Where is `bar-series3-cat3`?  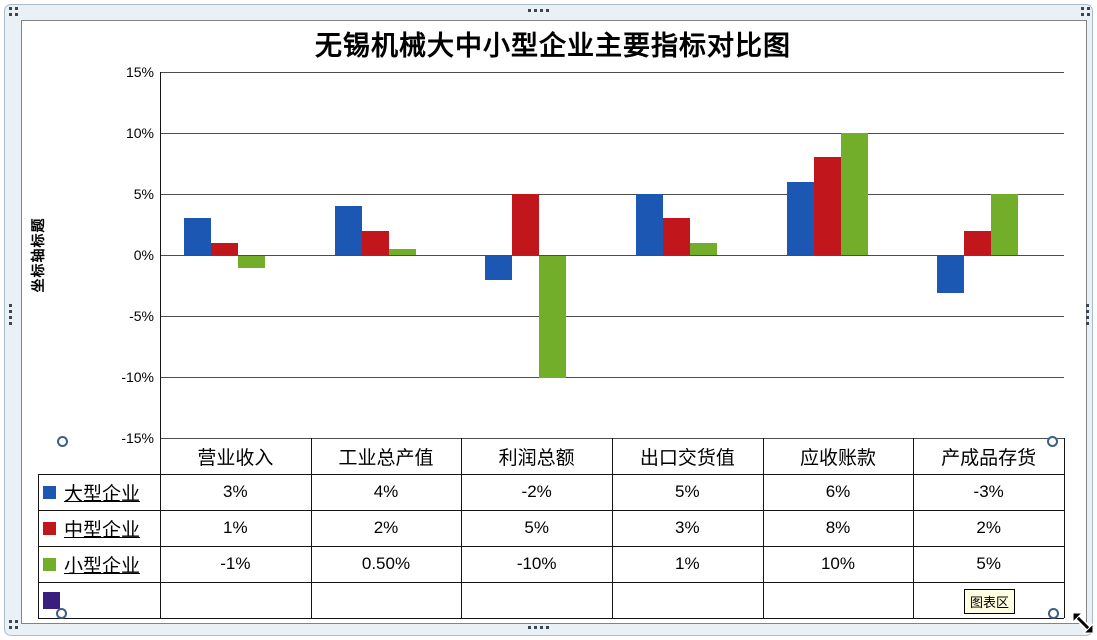 bar-series3-cat3 is located at coordinates (553, 317).